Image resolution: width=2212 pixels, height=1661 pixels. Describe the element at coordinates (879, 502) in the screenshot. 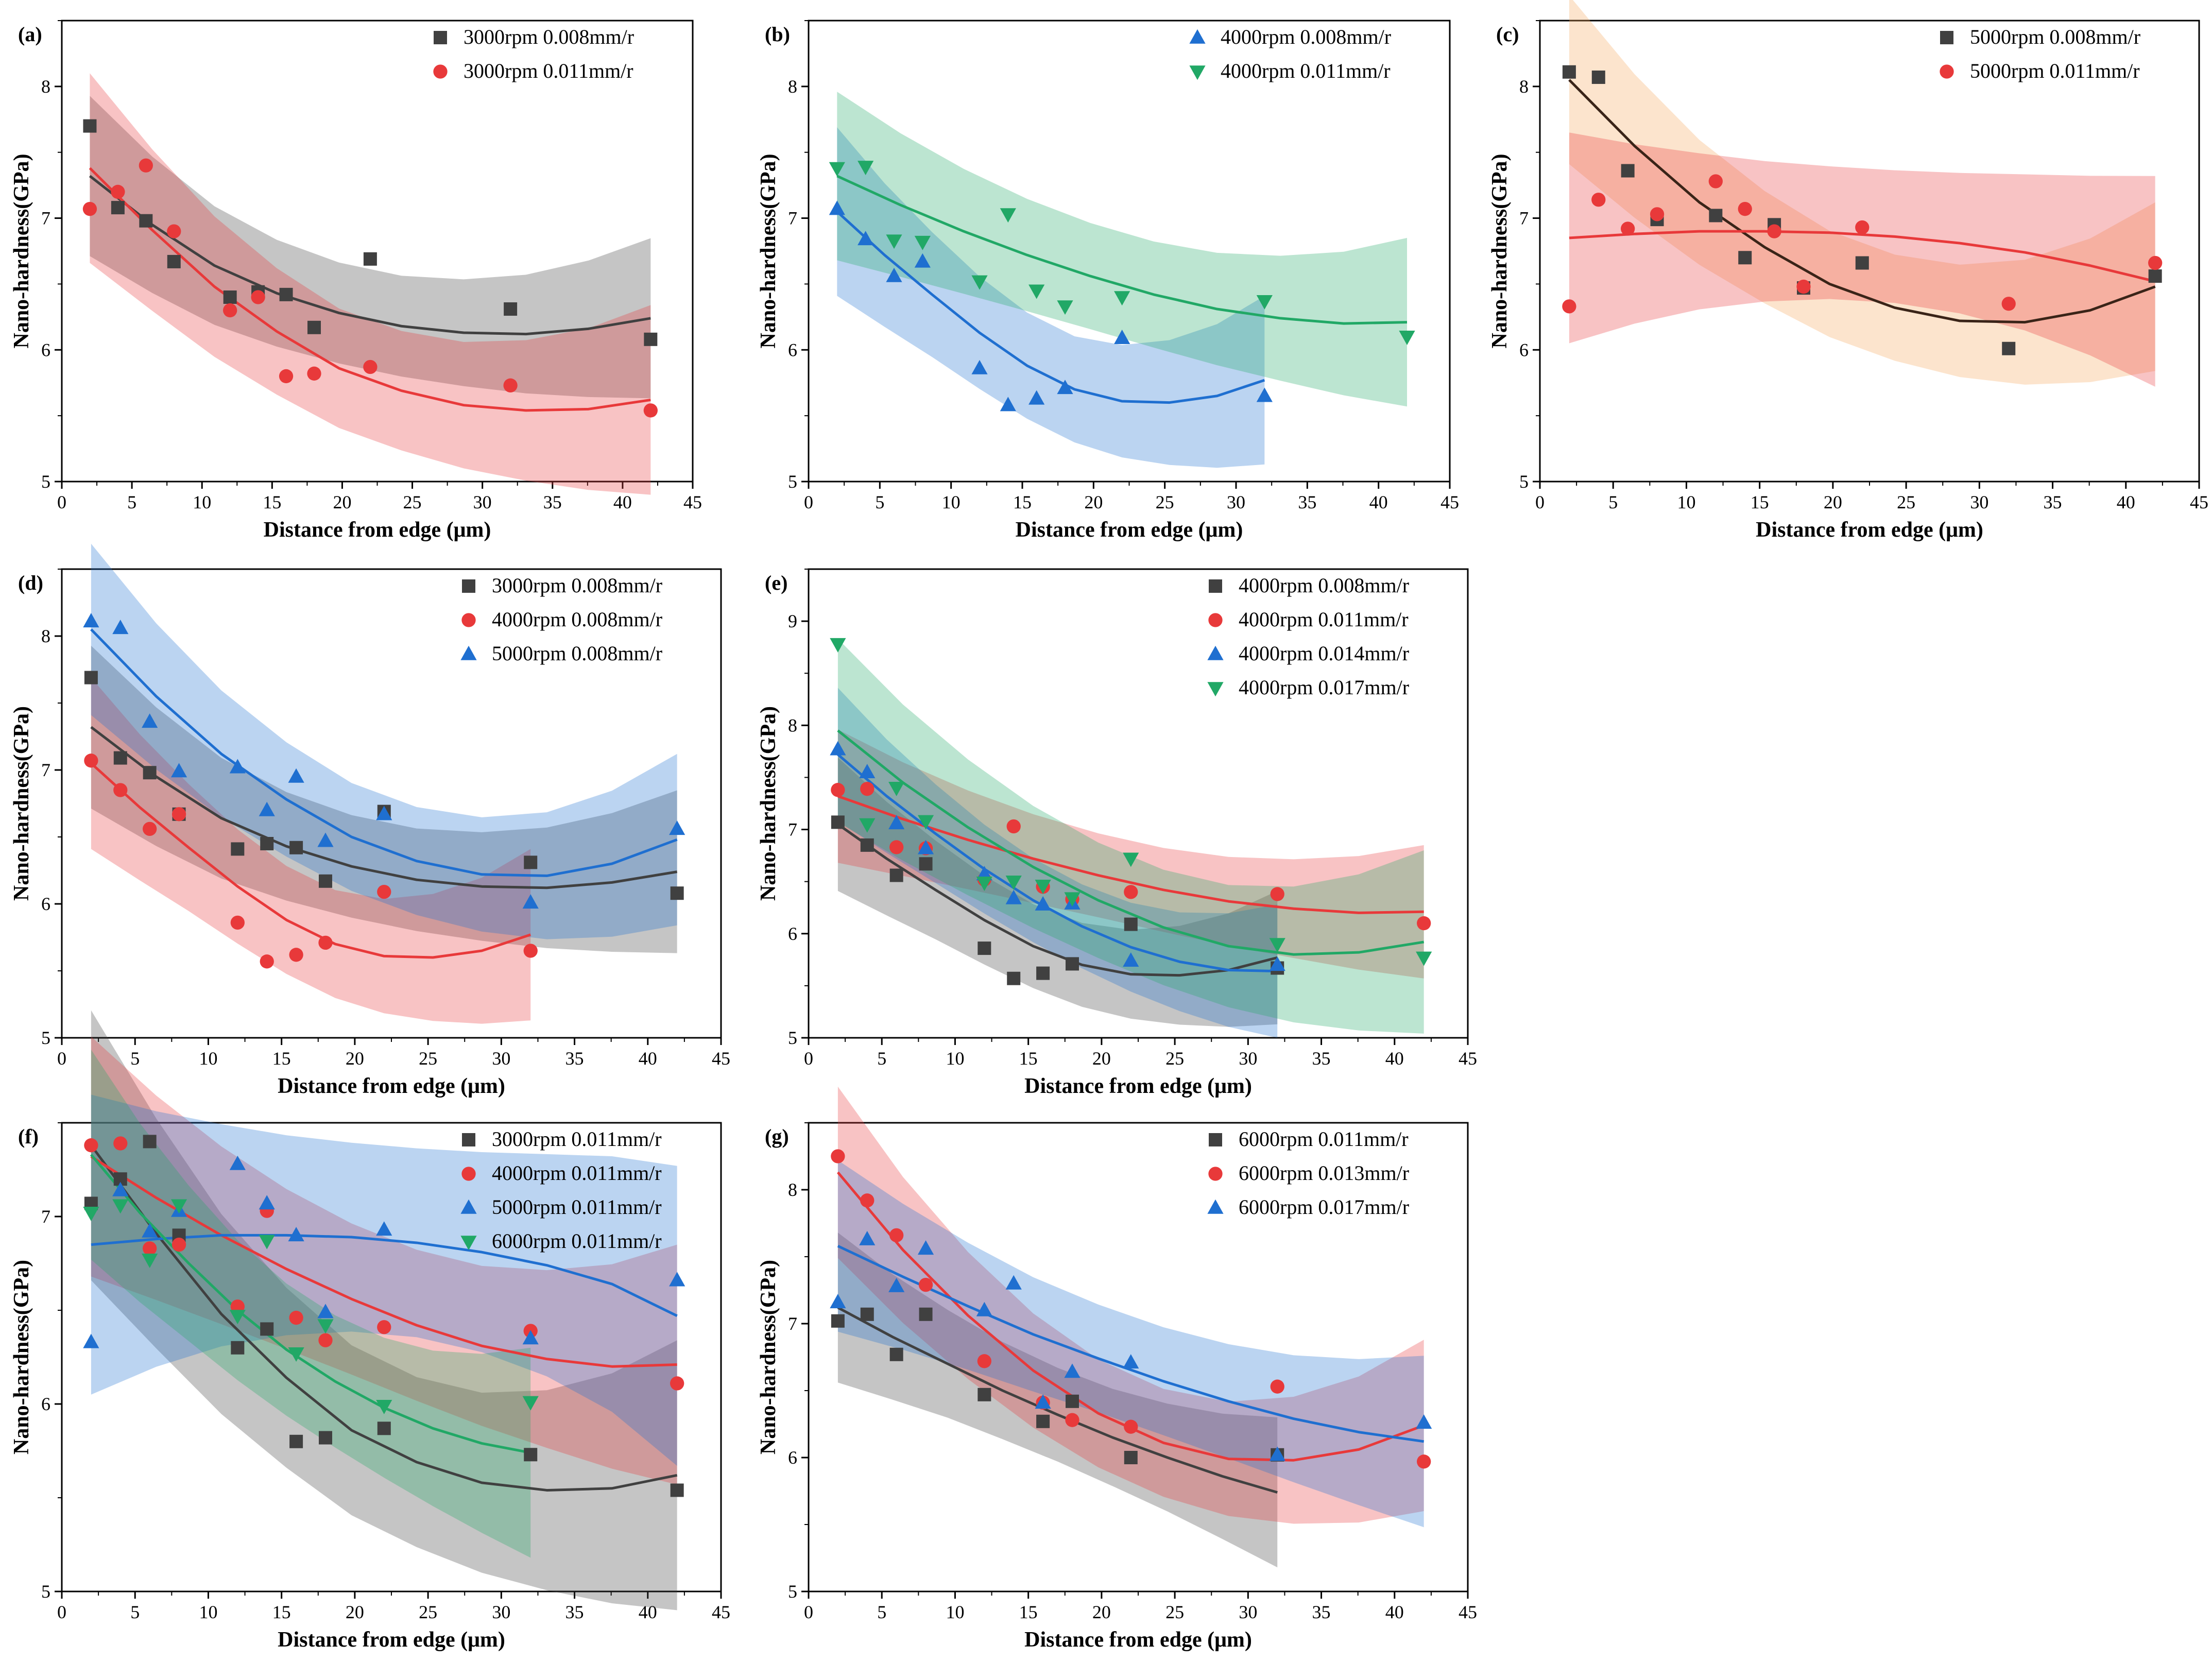

I see `x-tick-label: 5` at that location.